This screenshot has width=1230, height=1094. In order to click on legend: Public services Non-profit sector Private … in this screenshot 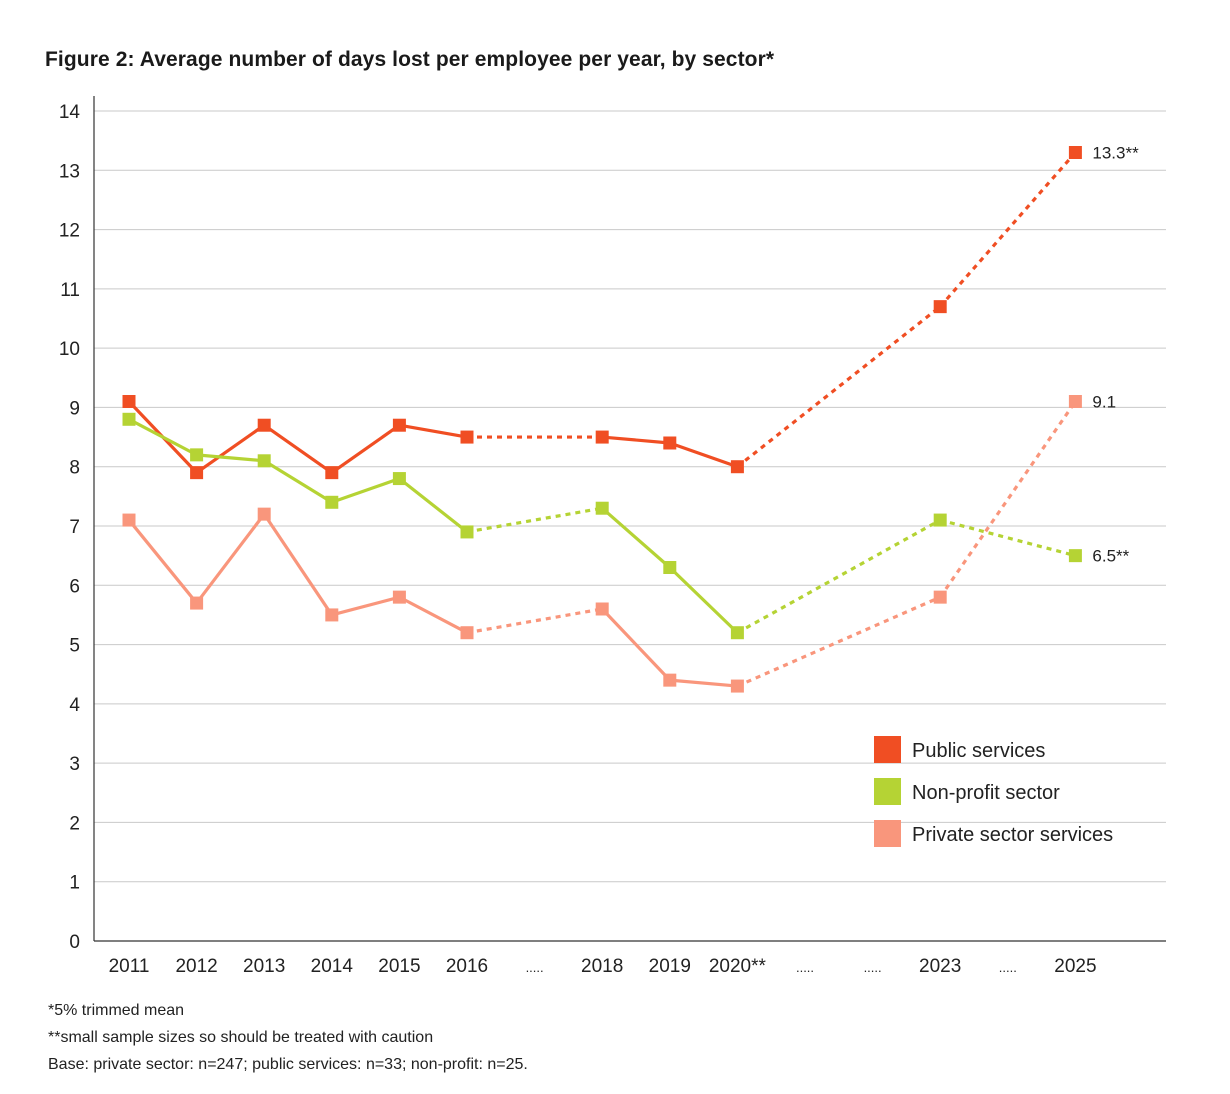, I will do `click(993, 791)`.